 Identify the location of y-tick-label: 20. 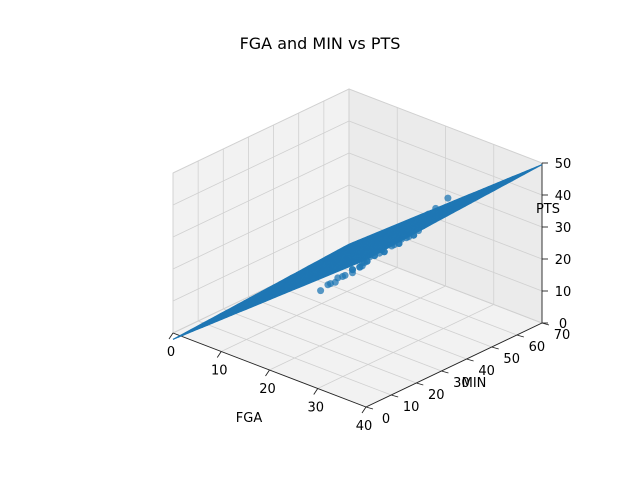
(436, 395).